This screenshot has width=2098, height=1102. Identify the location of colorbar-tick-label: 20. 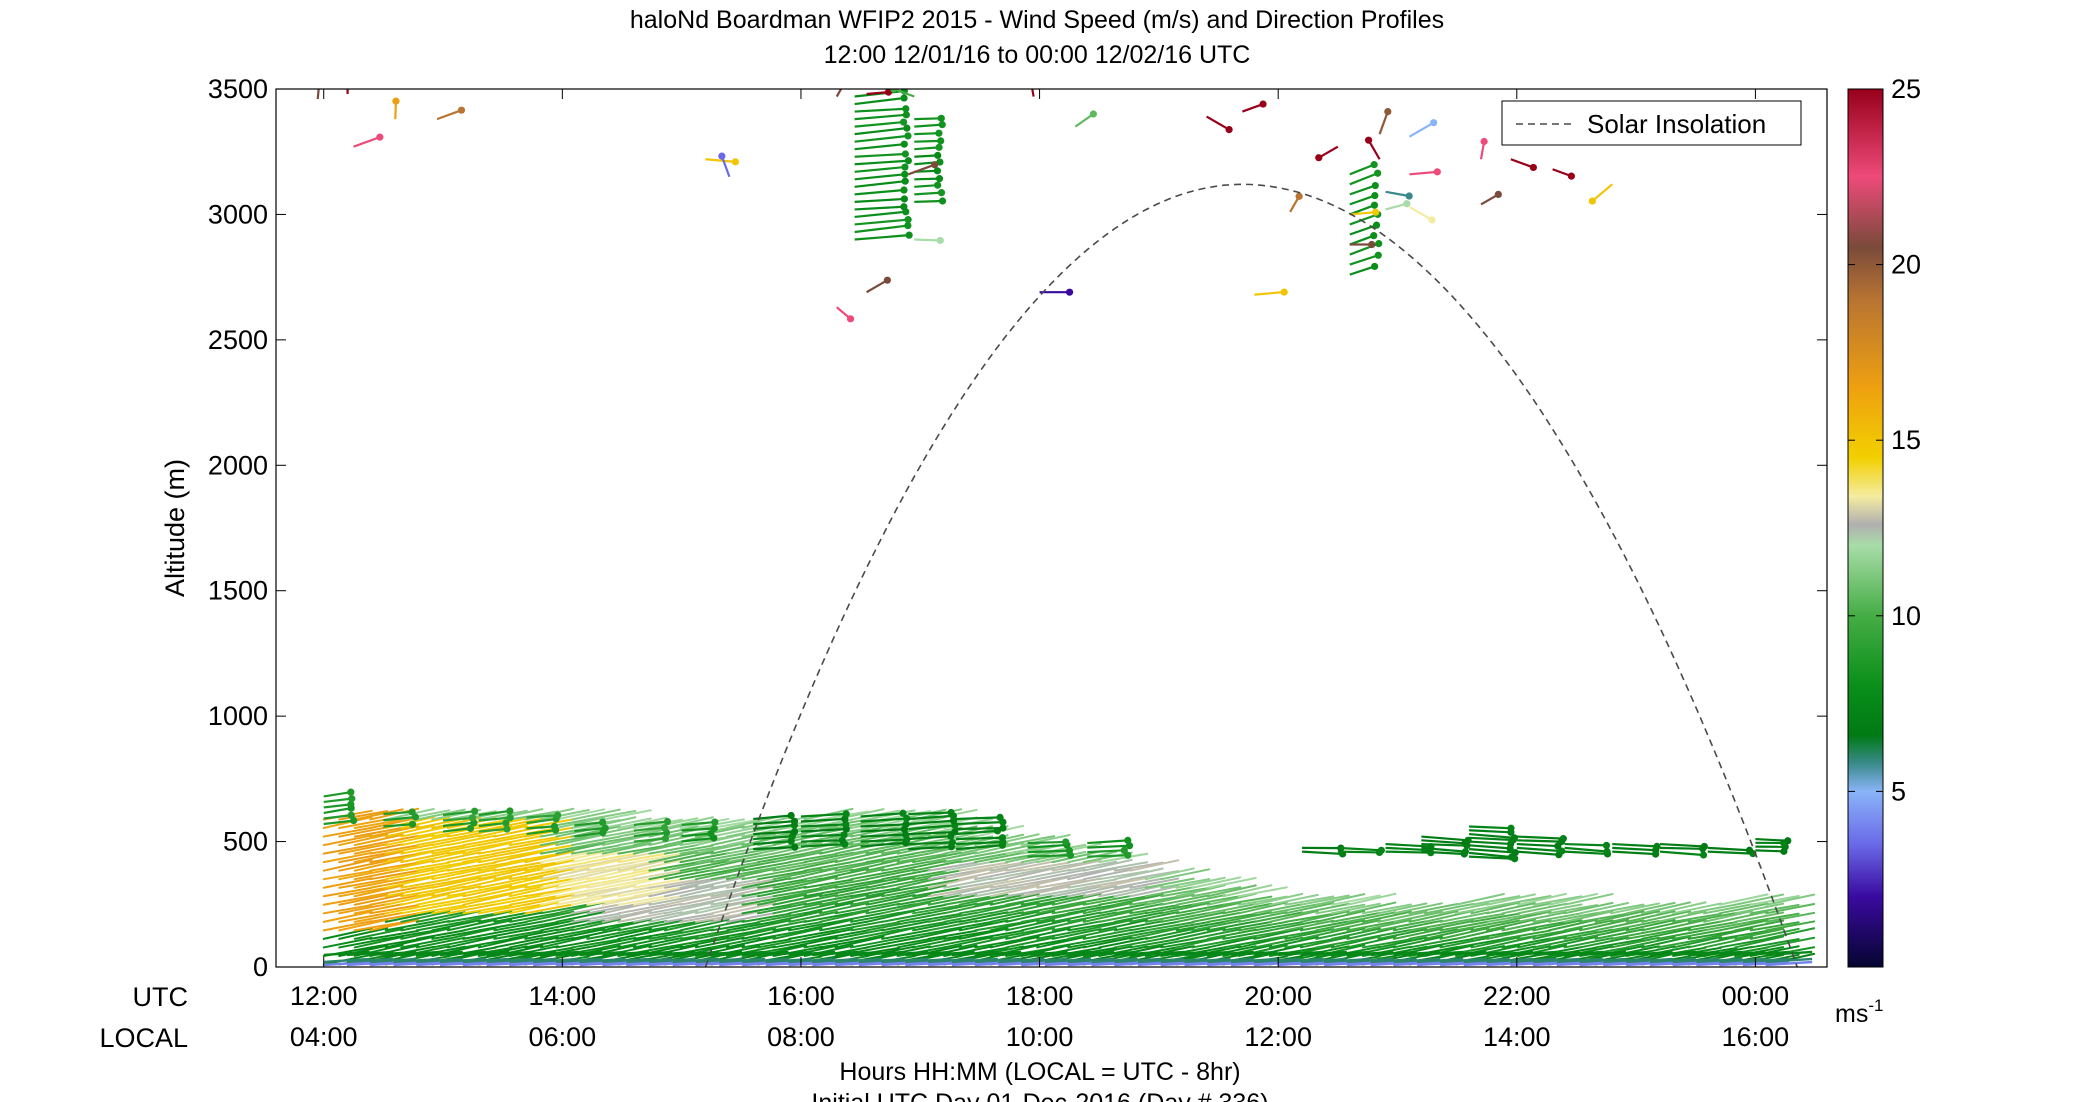
(1906, 265).